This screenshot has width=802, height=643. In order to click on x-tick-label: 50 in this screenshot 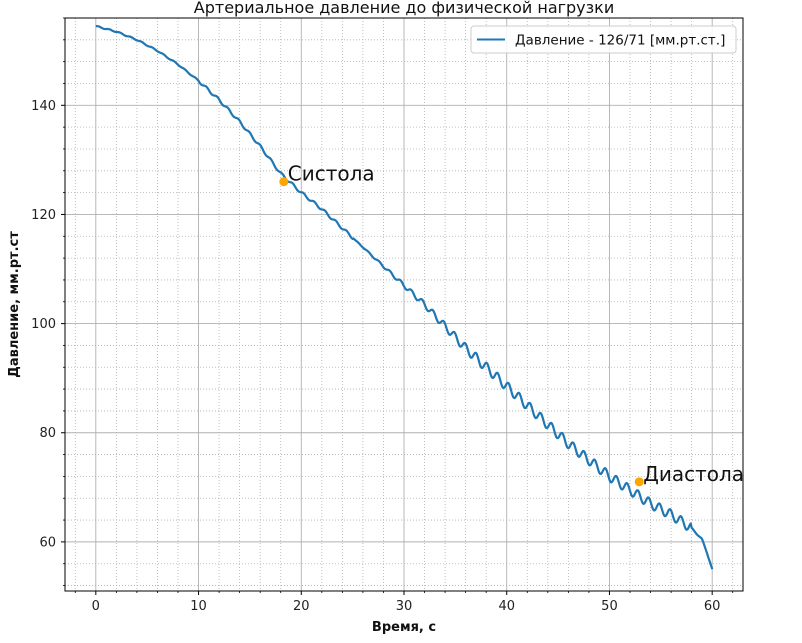, I will do `click(609, 606)`.